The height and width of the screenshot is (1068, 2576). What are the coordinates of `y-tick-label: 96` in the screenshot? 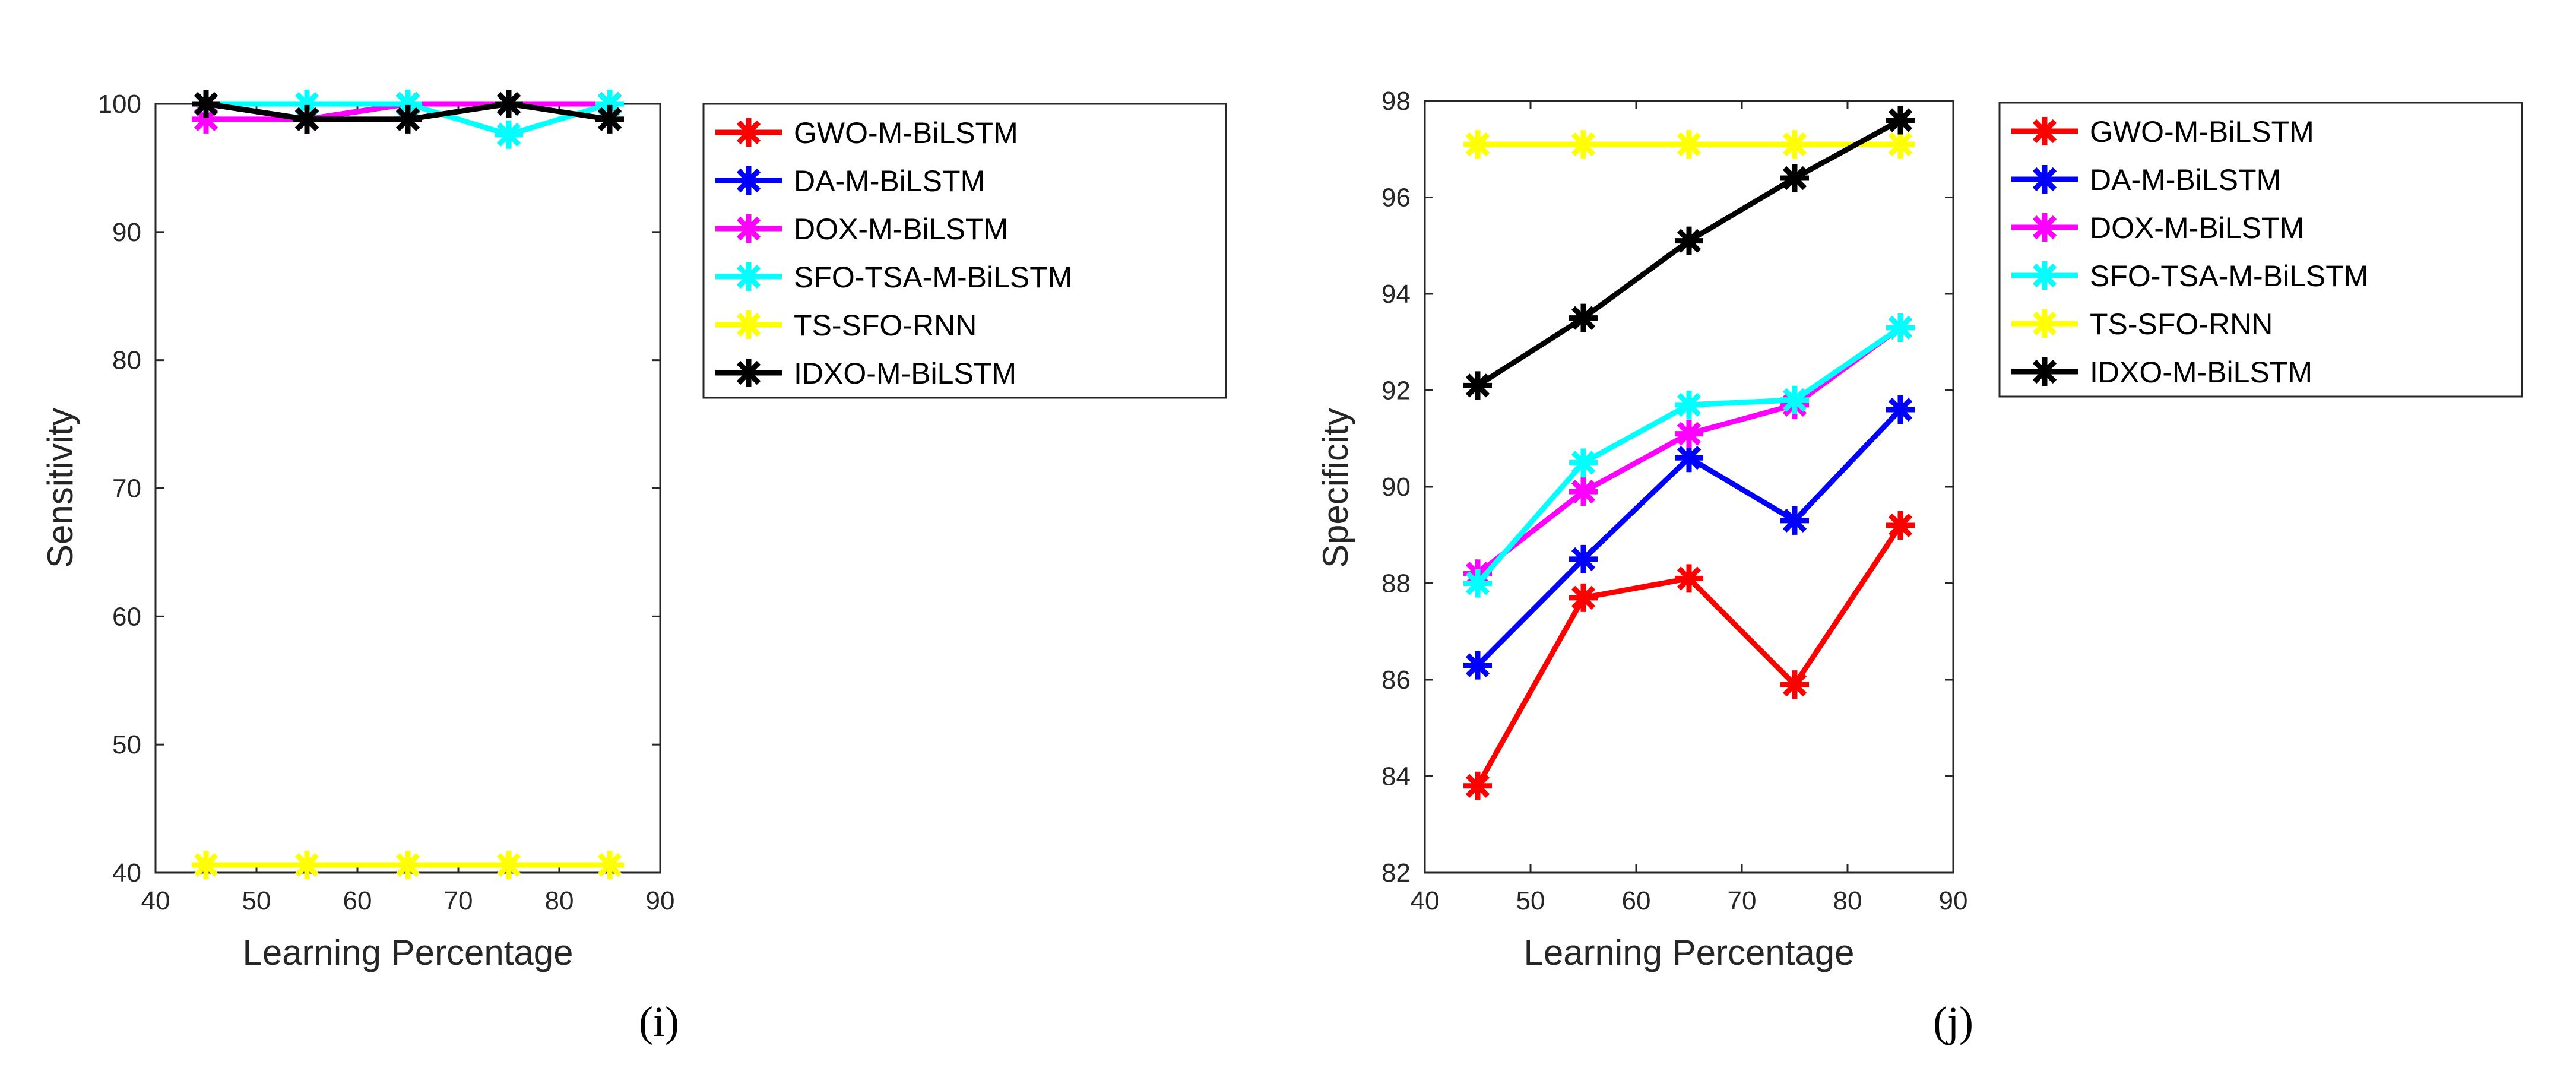 It's located at (1397, 198).